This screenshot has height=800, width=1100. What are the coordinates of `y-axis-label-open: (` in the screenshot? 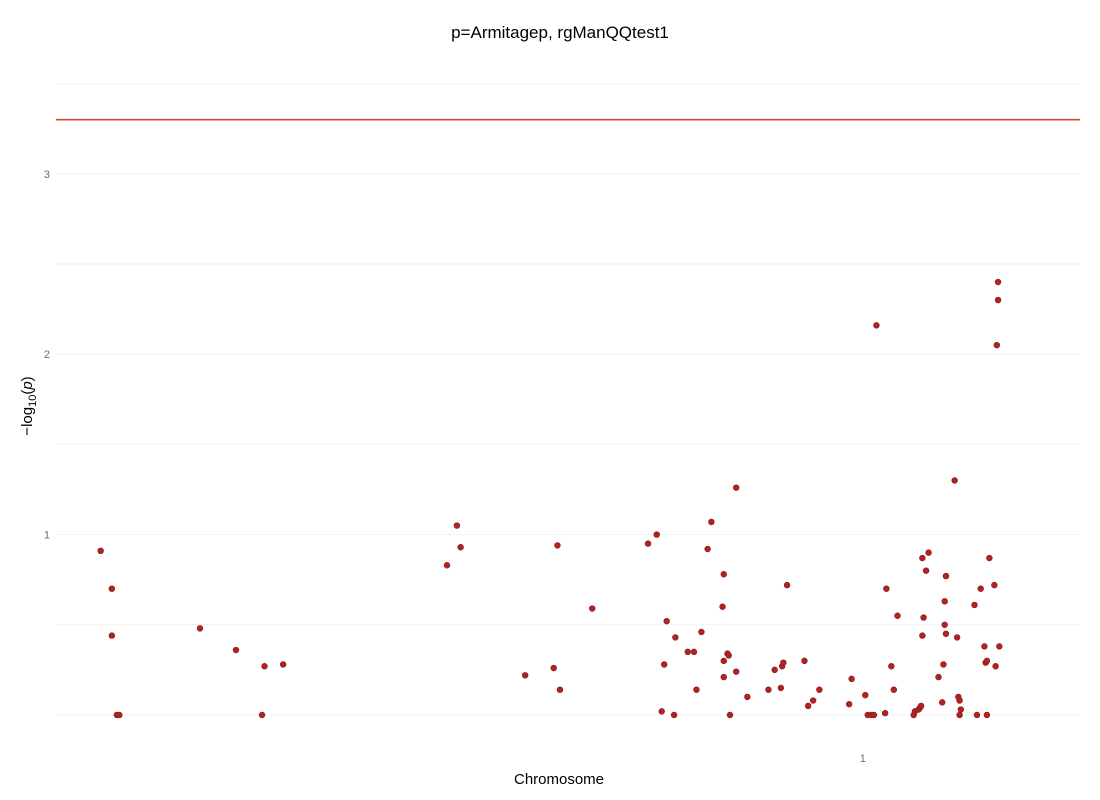 It's located at (27, 392).